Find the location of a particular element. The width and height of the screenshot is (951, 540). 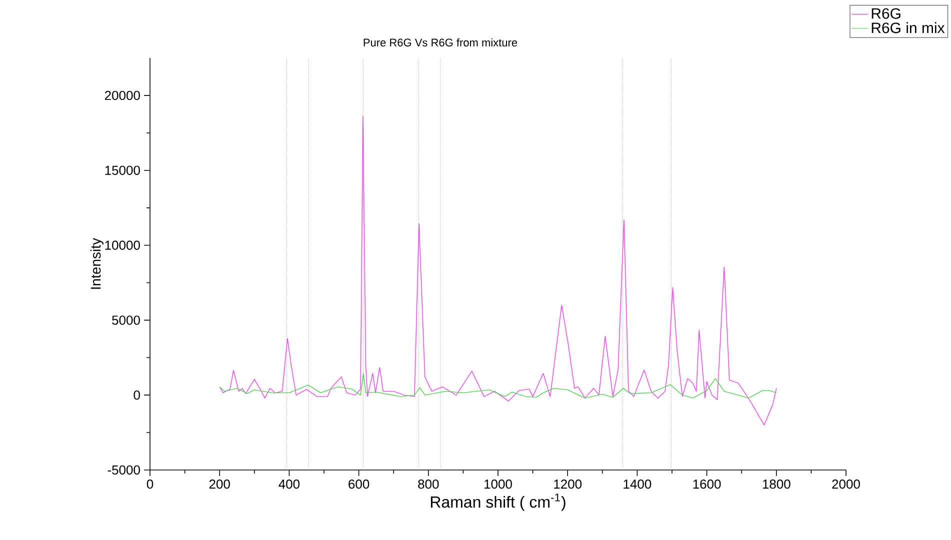

y-tick-label: 5000 is located at coordinates (126, 320).